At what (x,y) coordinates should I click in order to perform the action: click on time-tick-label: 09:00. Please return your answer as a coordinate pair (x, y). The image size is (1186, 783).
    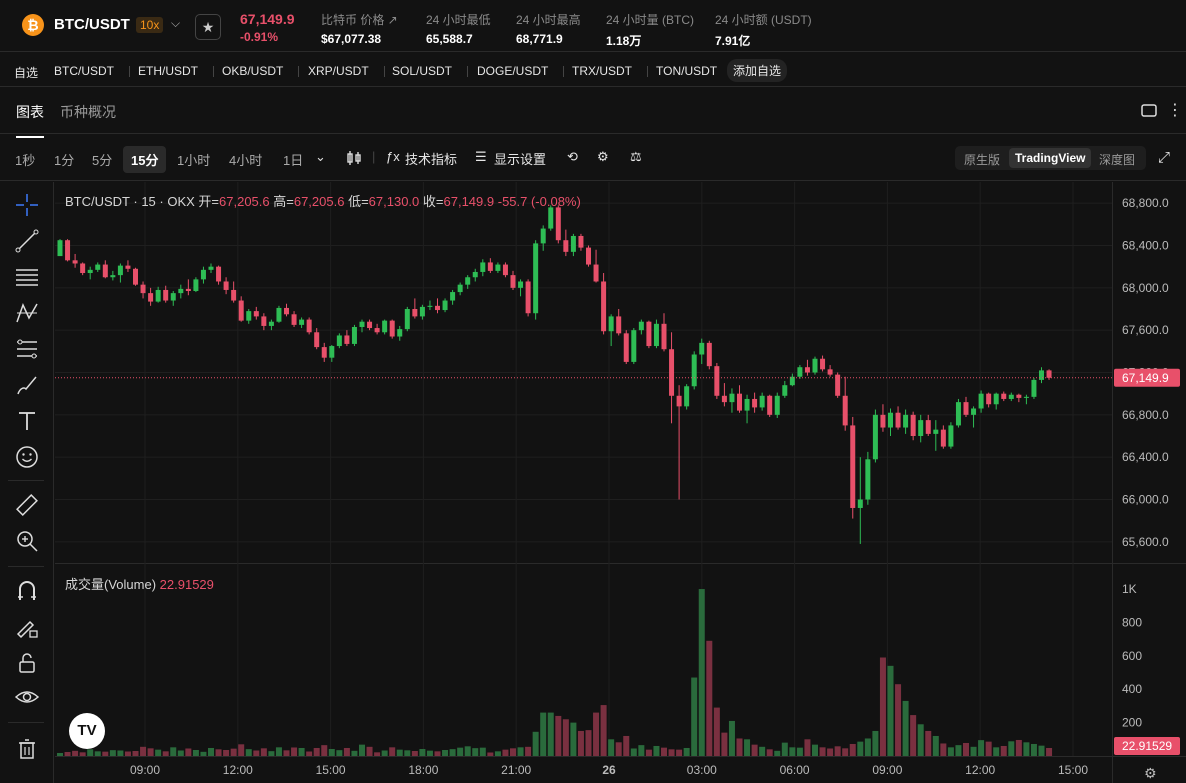
    Looking at the image, I should click on (145, 770).